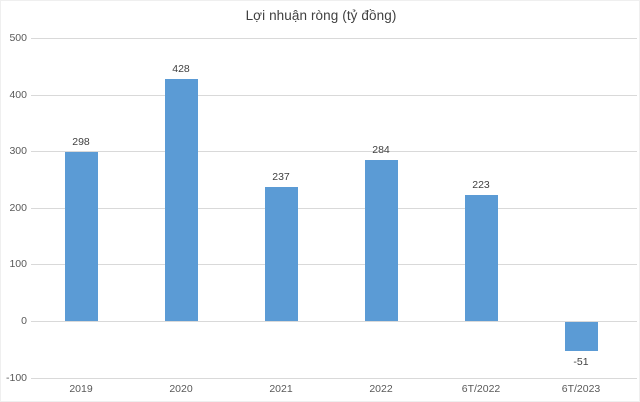  Describe the element at coordinates (18, 264) in the screenshot. I see `ytick-label-100: 100` at that location.